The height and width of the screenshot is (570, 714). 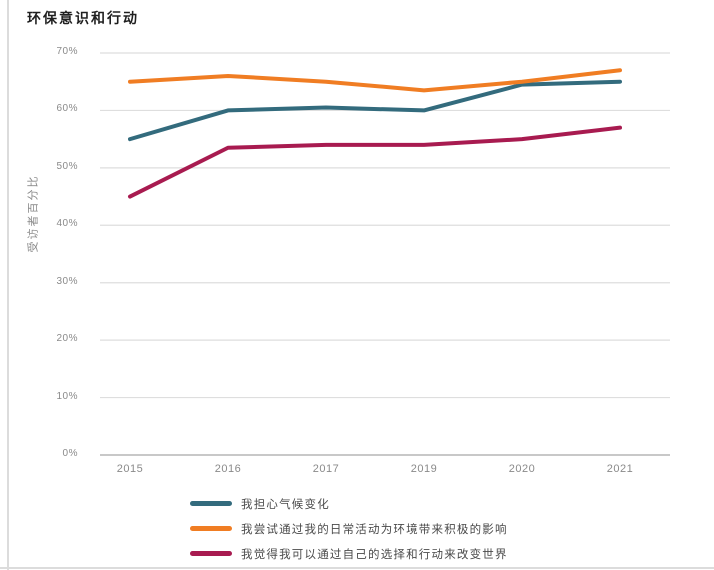 I want to click on page-edge-bottom, so click(x=357, y=568).